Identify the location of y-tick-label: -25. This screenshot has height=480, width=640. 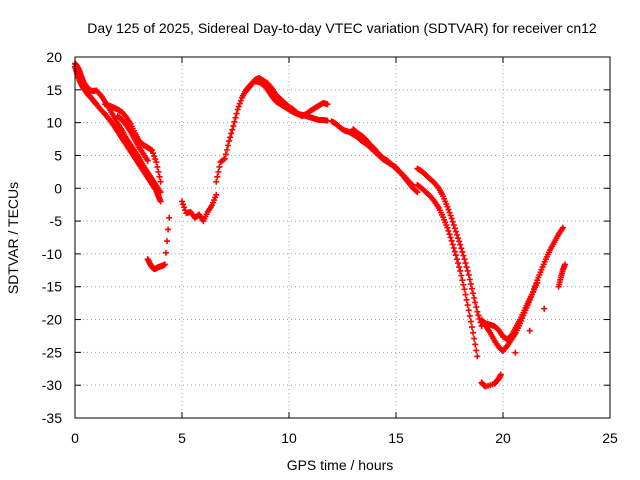
(52, 352).